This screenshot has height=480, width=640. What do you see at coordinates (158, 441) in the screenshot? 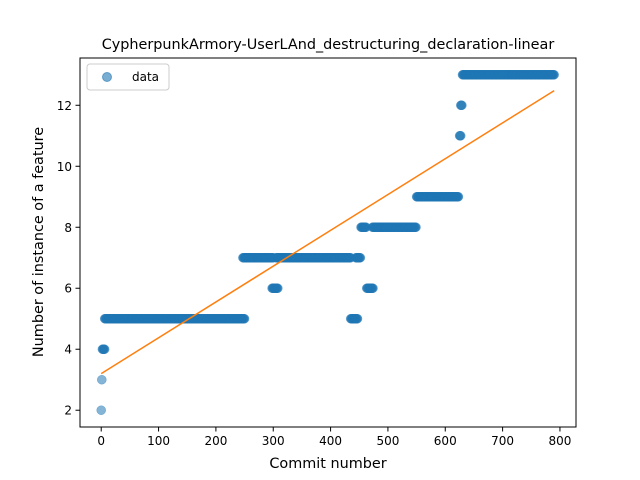
I see `x-tick-label: 100` at bounding box center [158, 441].